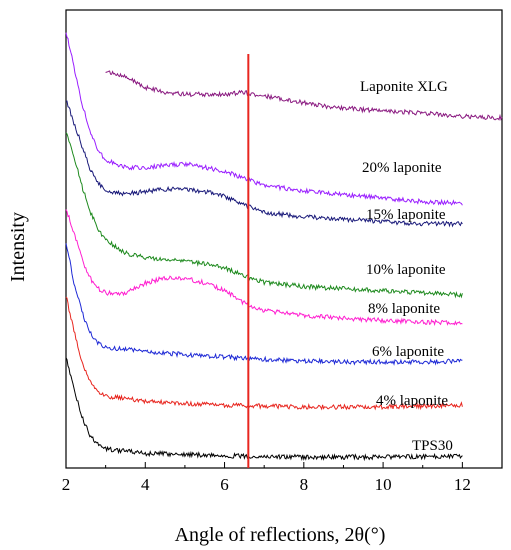 Image resolution: width=511 pixels, height=550 pixels. Describe the element at coordinates (304, 95) in the screenshot. I see `series-line-laponite-xlg` at that location.